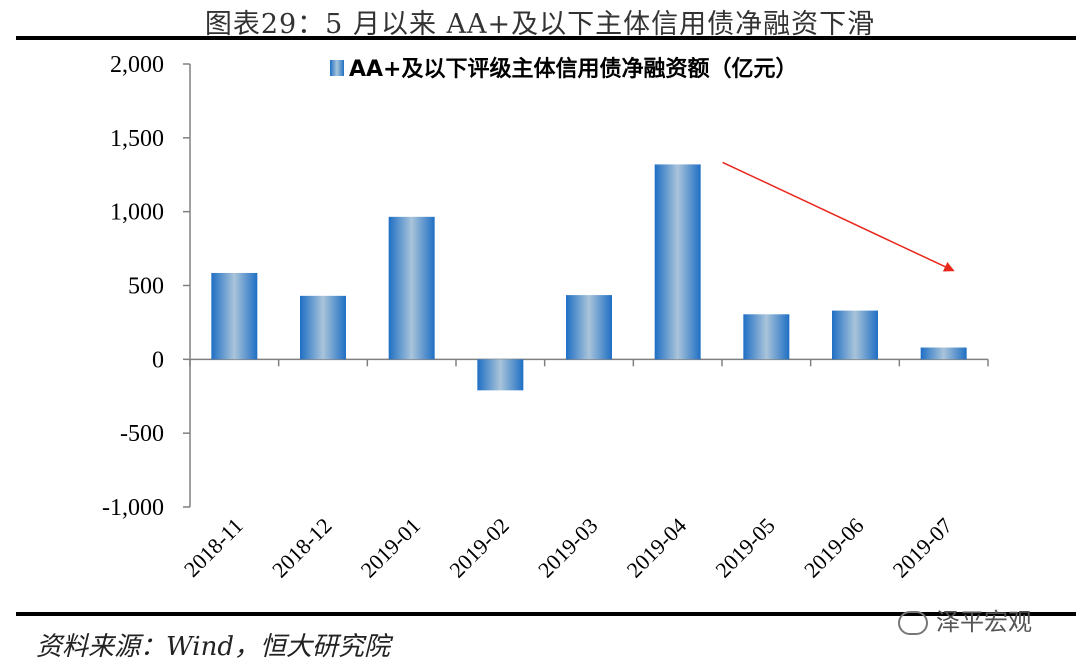 The width and height of the screenshot is (1080, 664). What do you see at coordinates (137, 139) in the screenshot?
I see `y-tick-label: 1,500` at bounding box center [137, 139].